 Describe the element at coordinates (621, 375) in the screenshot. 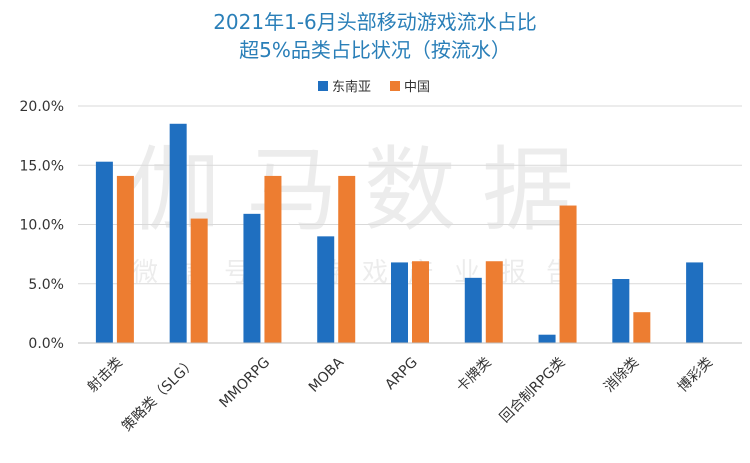

I see `x-tick-label: 消除类` at that location.